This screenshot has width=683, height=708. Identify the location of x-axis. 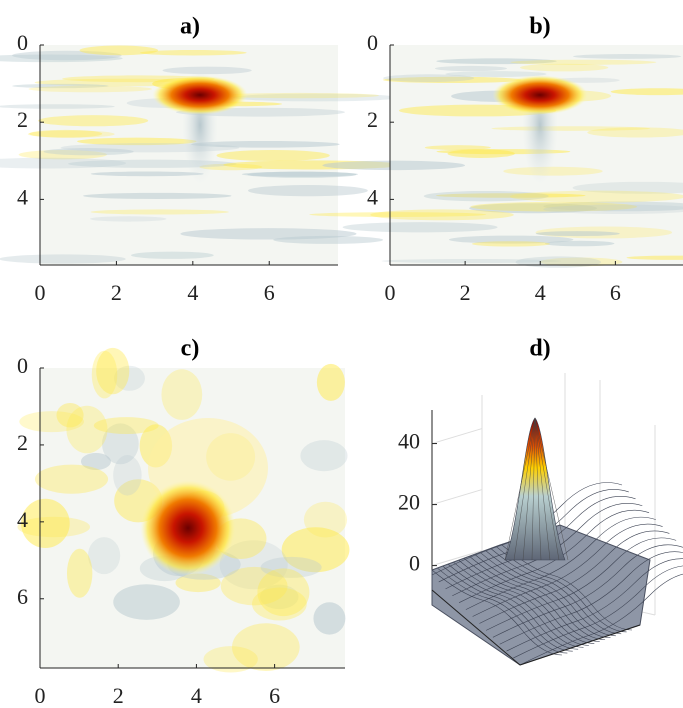
(476, 627).